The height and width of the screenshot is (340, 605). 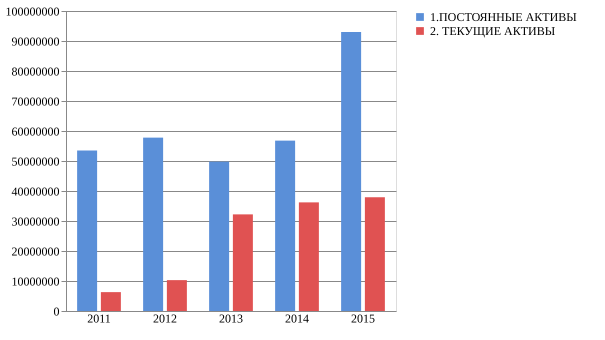 What do you see at coordinates (33, 11) in the screenshot?
I see `y-tick-label: 100000000` at bounding box center [33, 11].